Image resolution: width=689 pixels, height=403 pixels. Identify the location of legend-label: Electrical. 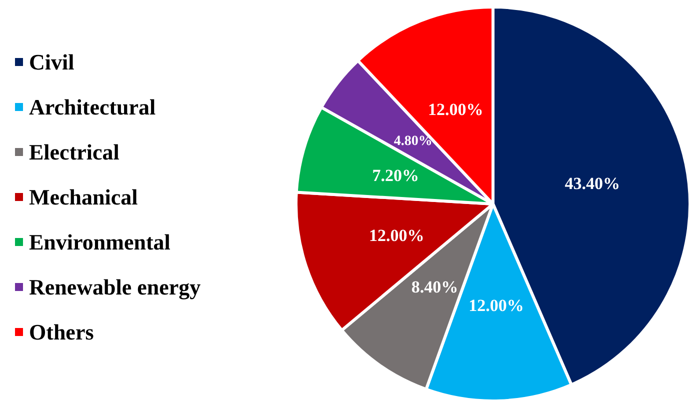
(74, 152).